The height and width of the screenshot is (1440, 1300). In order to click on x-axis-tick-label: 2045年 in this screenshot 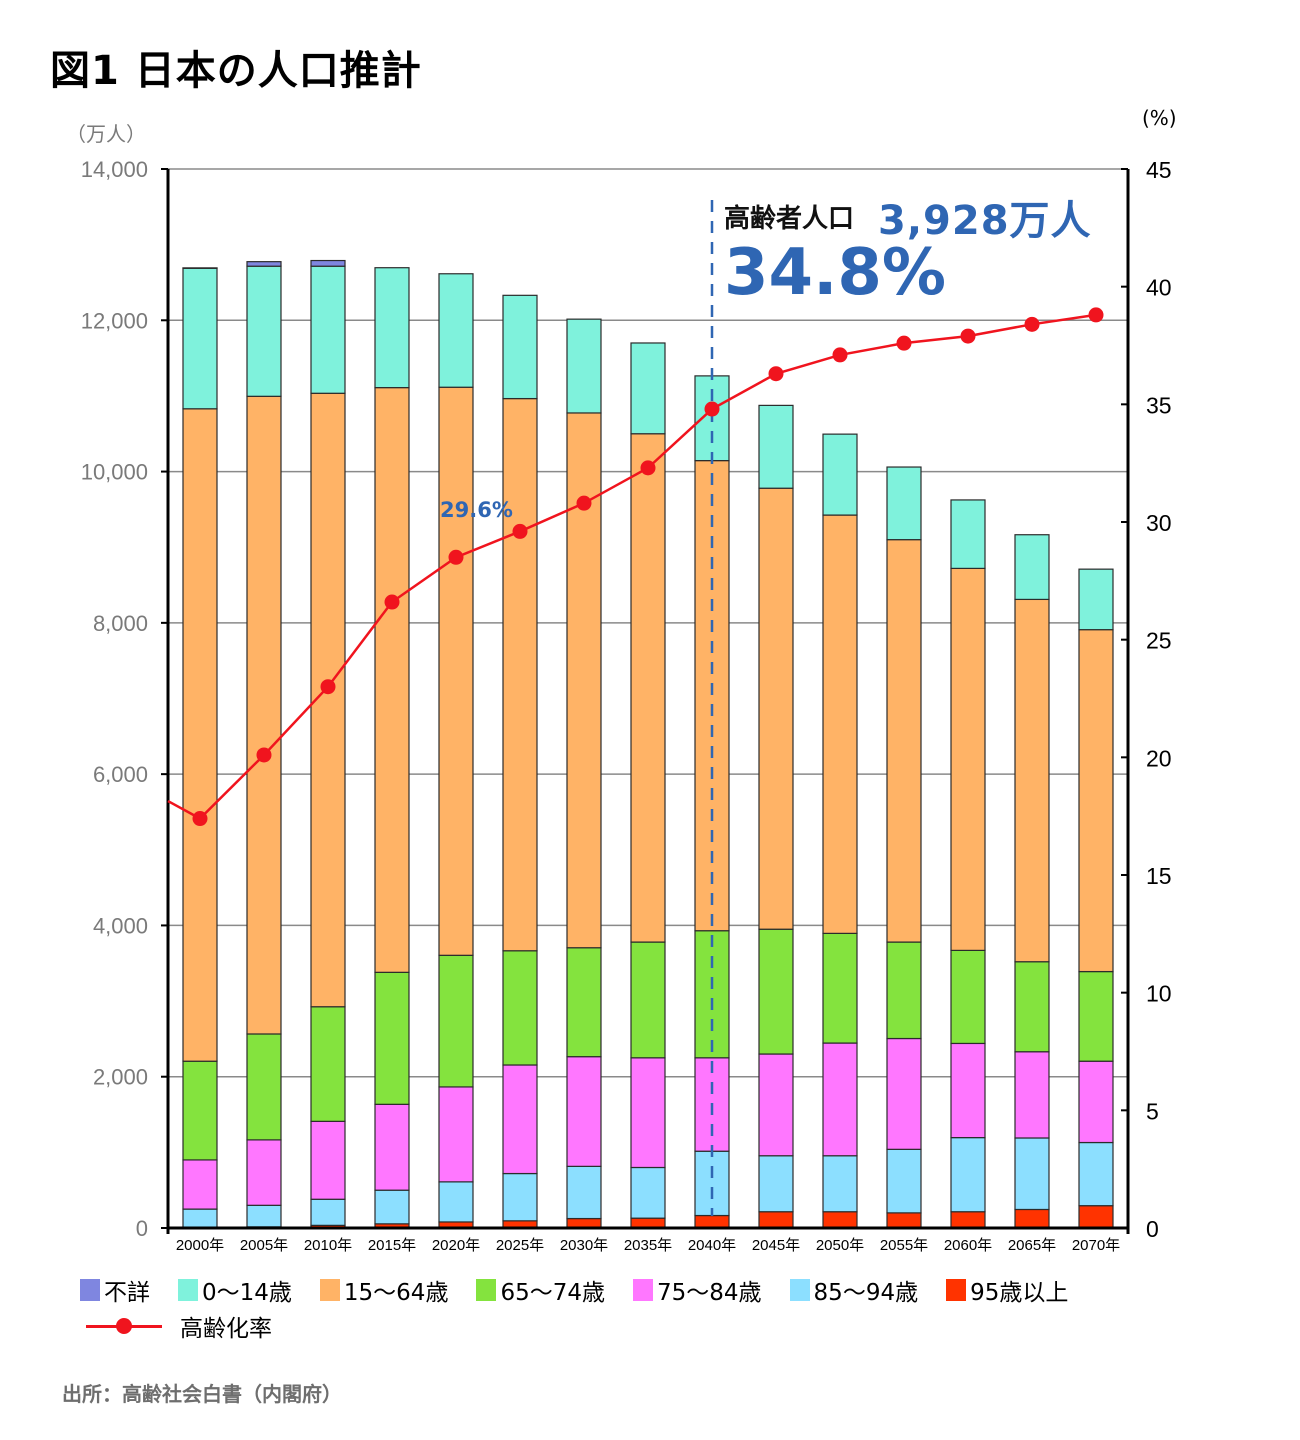, I will do `click(776, 1245)`.